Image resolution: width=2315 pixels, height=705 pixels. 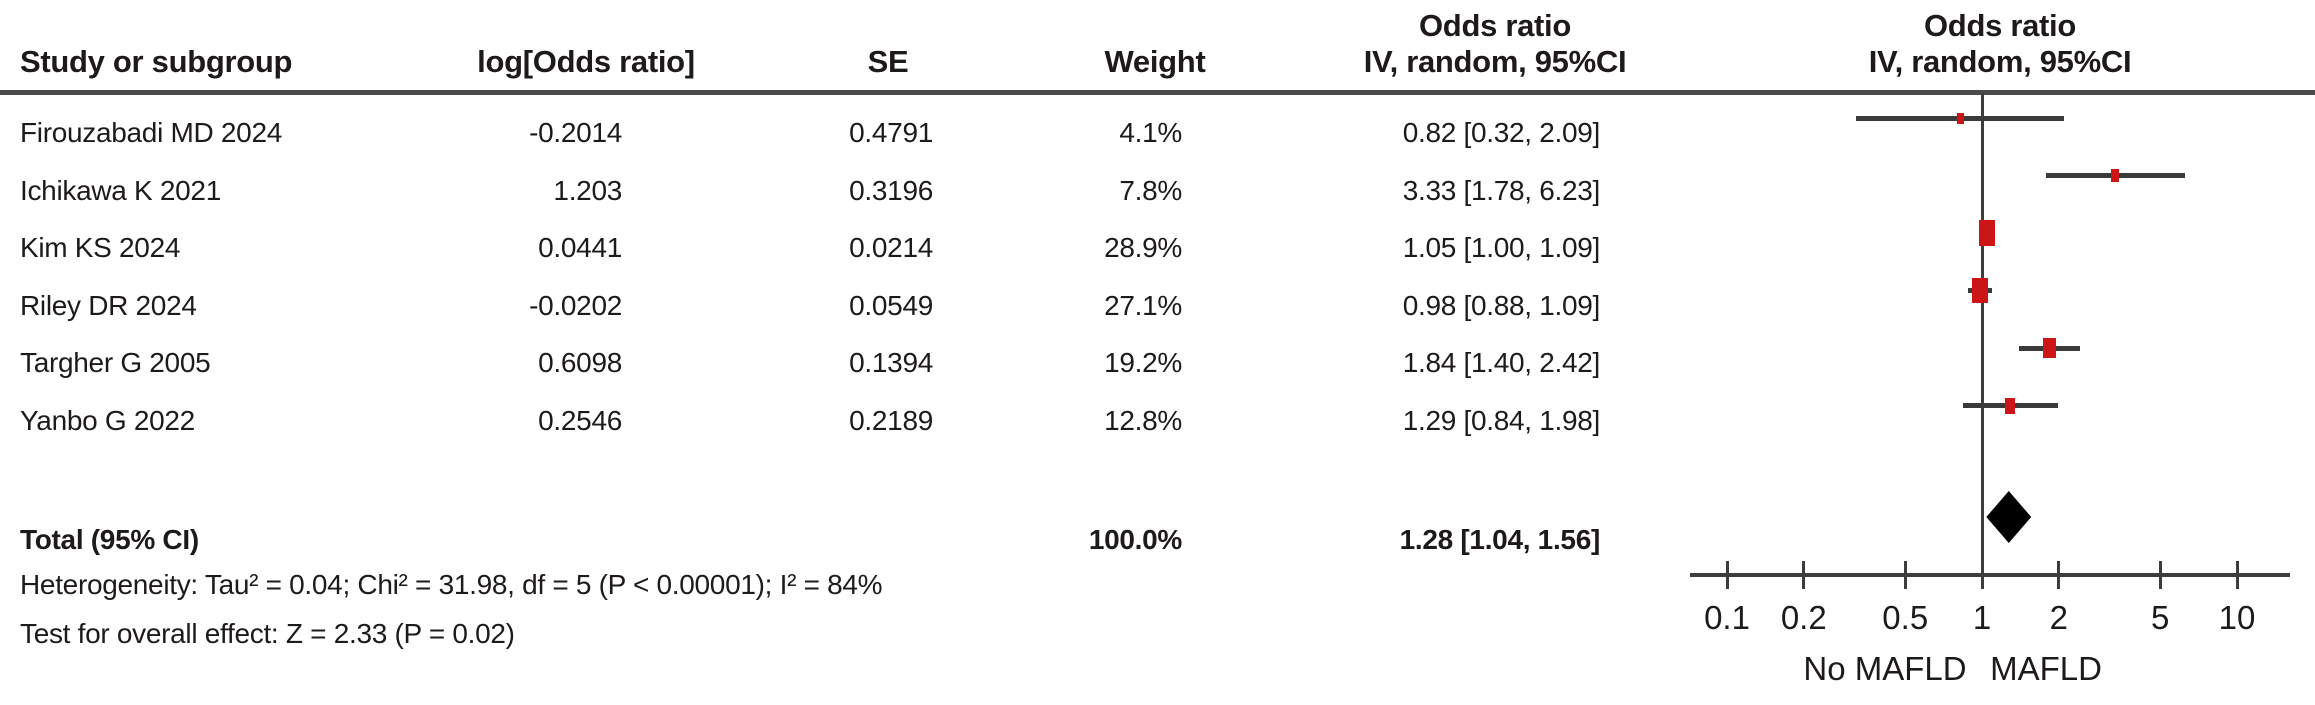 I want to click on x-axis-line, so click(x=1990, y=575).